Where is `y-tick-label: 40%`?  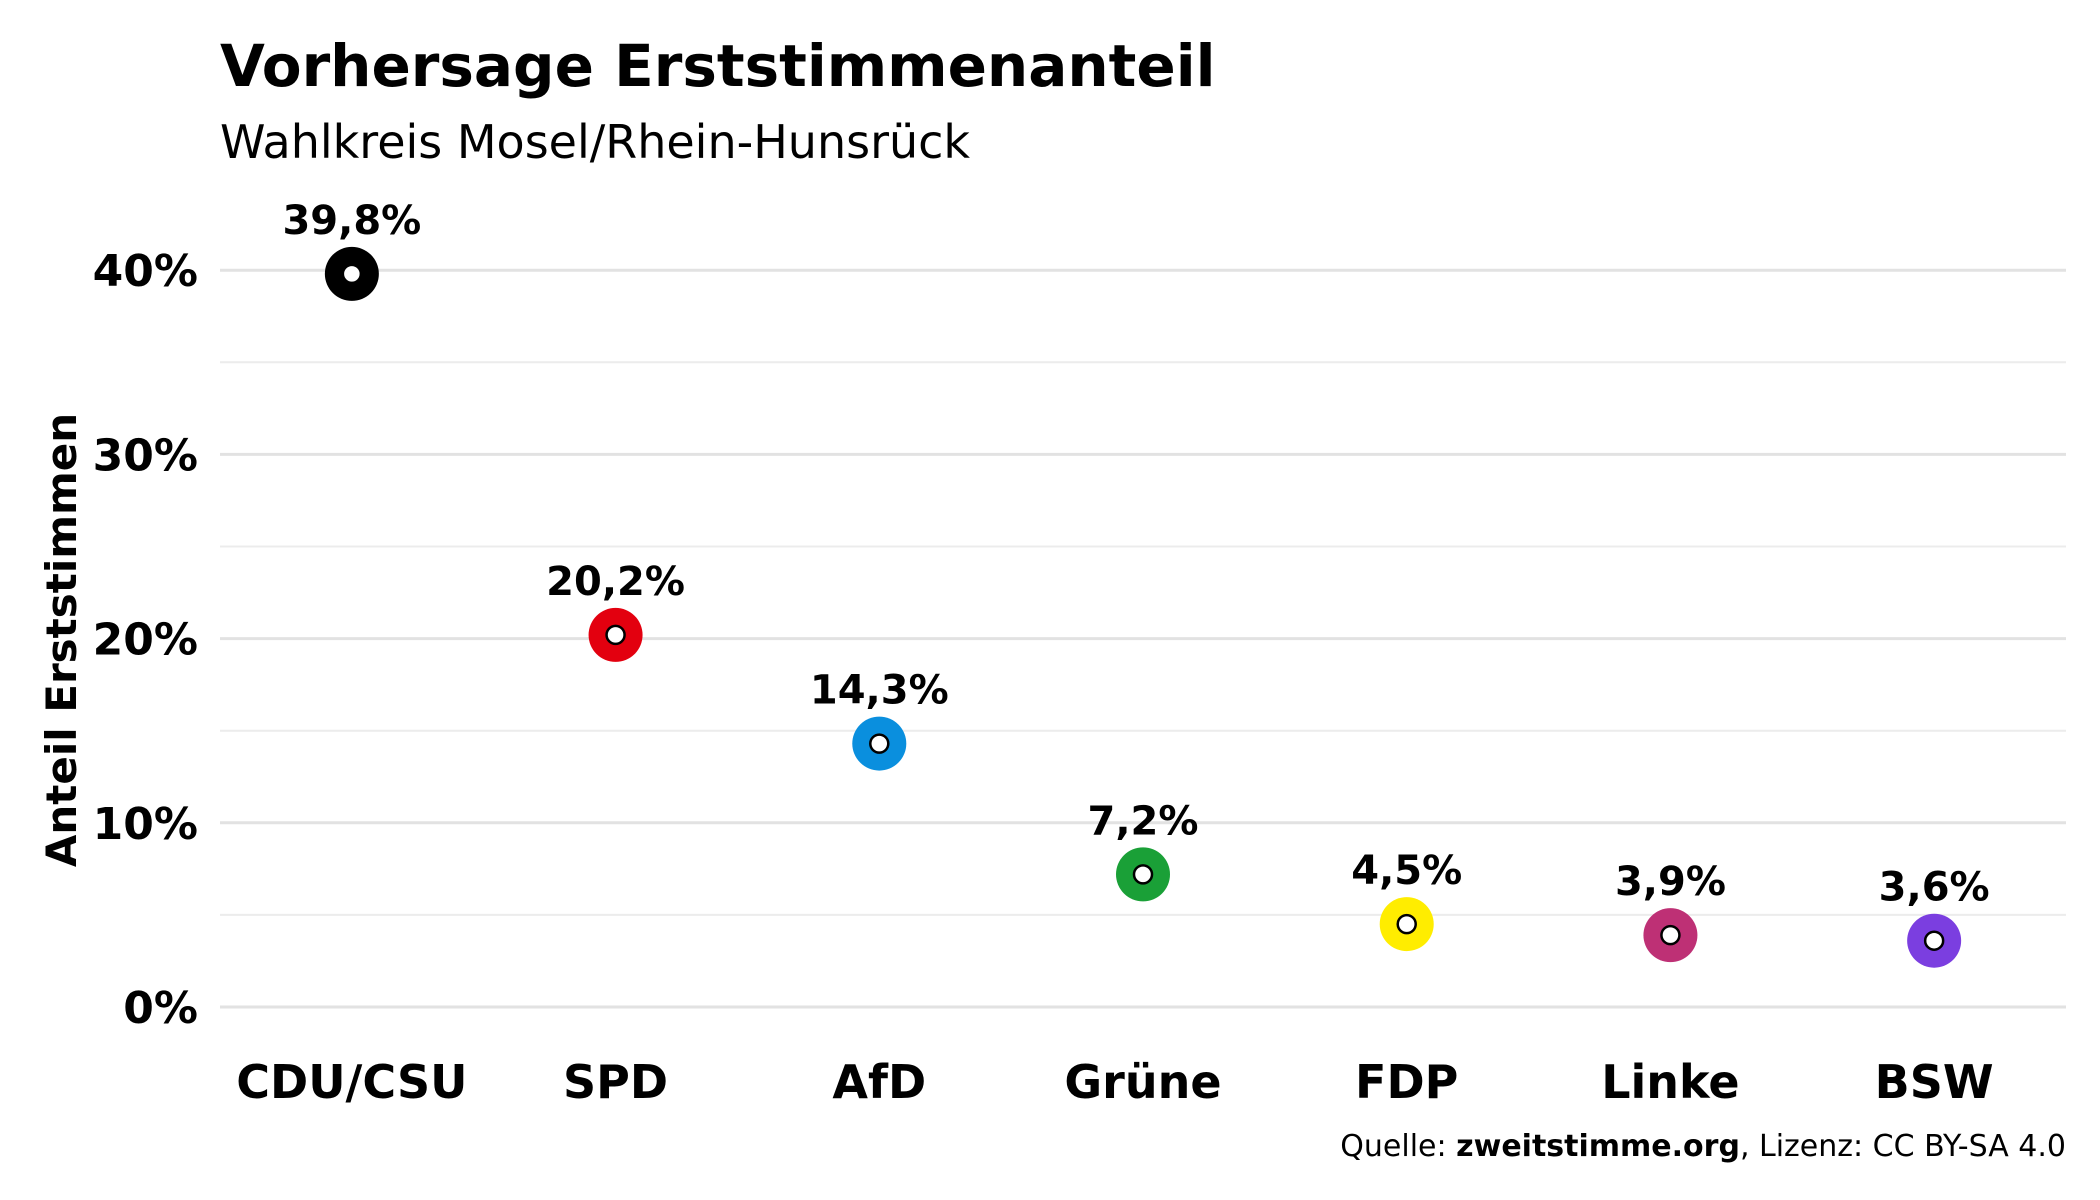
y-tick-label: 40% is located at coordinates (145, 271).